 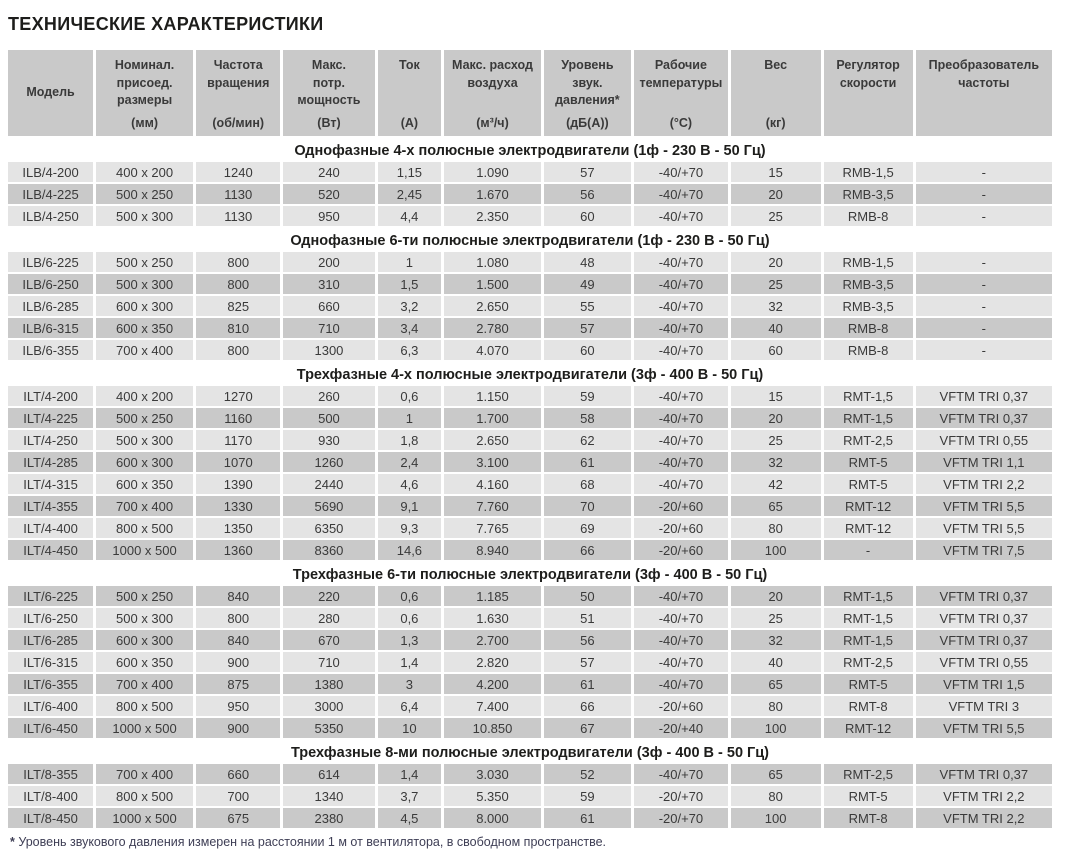 I want to click on cell-power: 310, so click(x=329, y=284).